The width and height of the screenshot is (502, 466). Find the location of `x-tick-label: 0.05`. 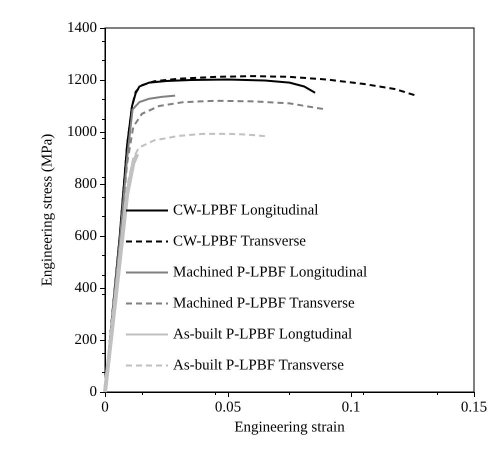

x-tick-label: 0.05 is located at coordinates (228, 408).